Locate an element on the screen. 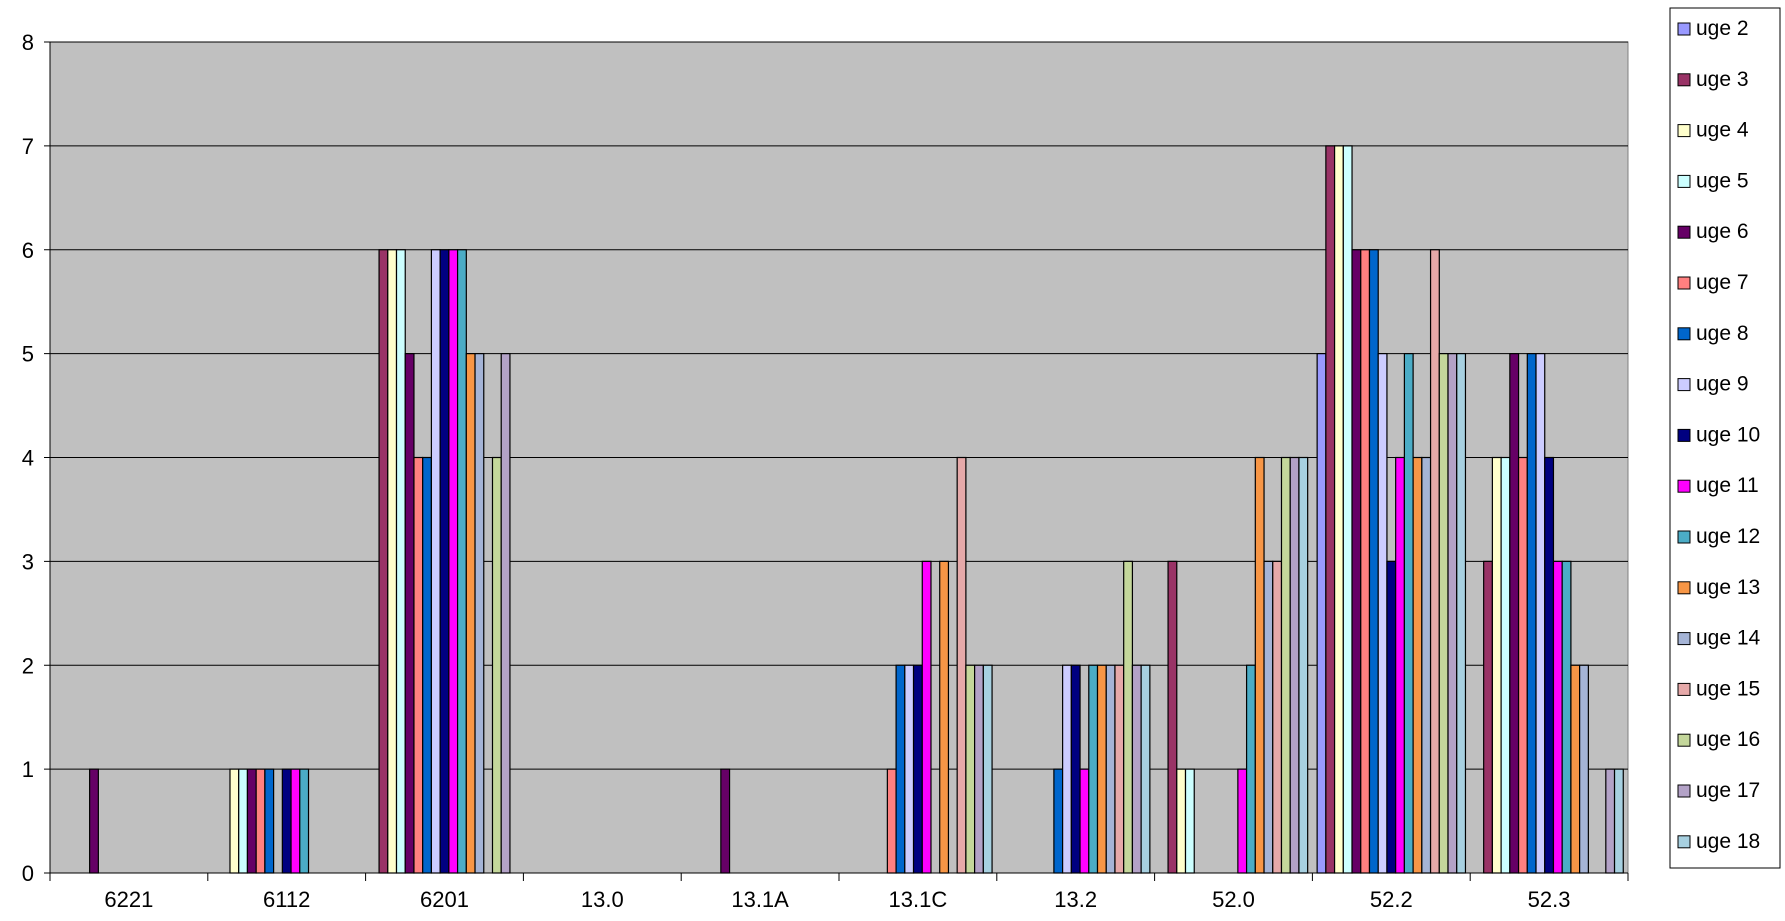 This screenshot has width=1785, height=921. legend-label: uge 6 is located at coordinates (1722, 231).